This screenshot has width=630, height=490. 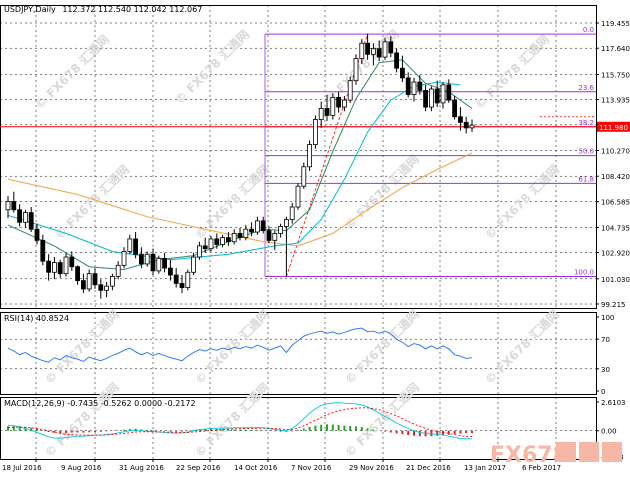 What do you see at coordinates (81, 468) in the screenshot?
I see `time-tick-label: 9 Aug 2016` at bounding box center [81, 468].